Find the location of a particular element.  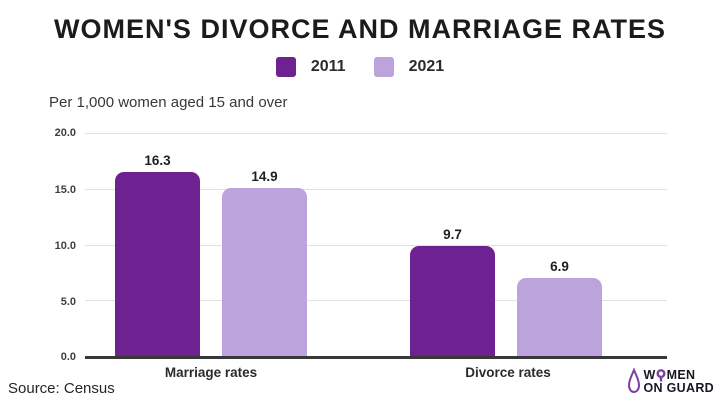

y-tick-10: 10.0 is located at coordinates (65, 246).